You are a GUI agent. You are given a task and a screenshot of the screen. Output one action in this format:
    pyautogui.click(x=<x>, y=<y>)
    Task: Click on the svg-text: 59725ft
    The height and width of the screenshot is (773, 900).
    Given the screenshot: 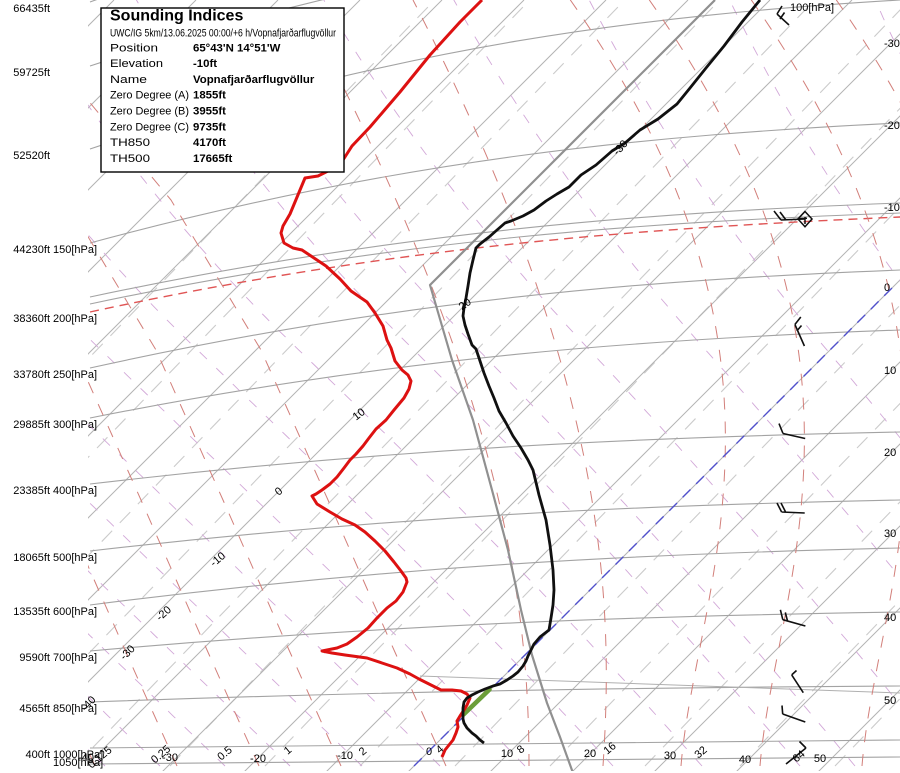 What is the action you would take?
    pyautogui.click(x=31, y=73)
    